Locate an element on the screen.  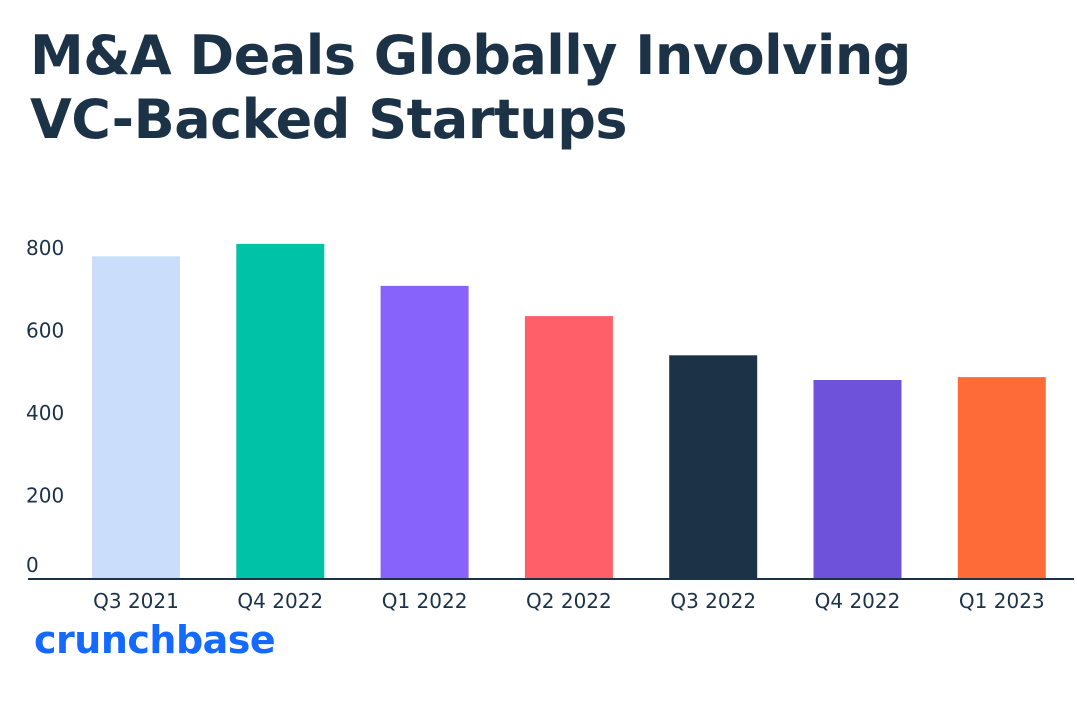
y-tick-label: 800 is located at coordinates (45, 248).